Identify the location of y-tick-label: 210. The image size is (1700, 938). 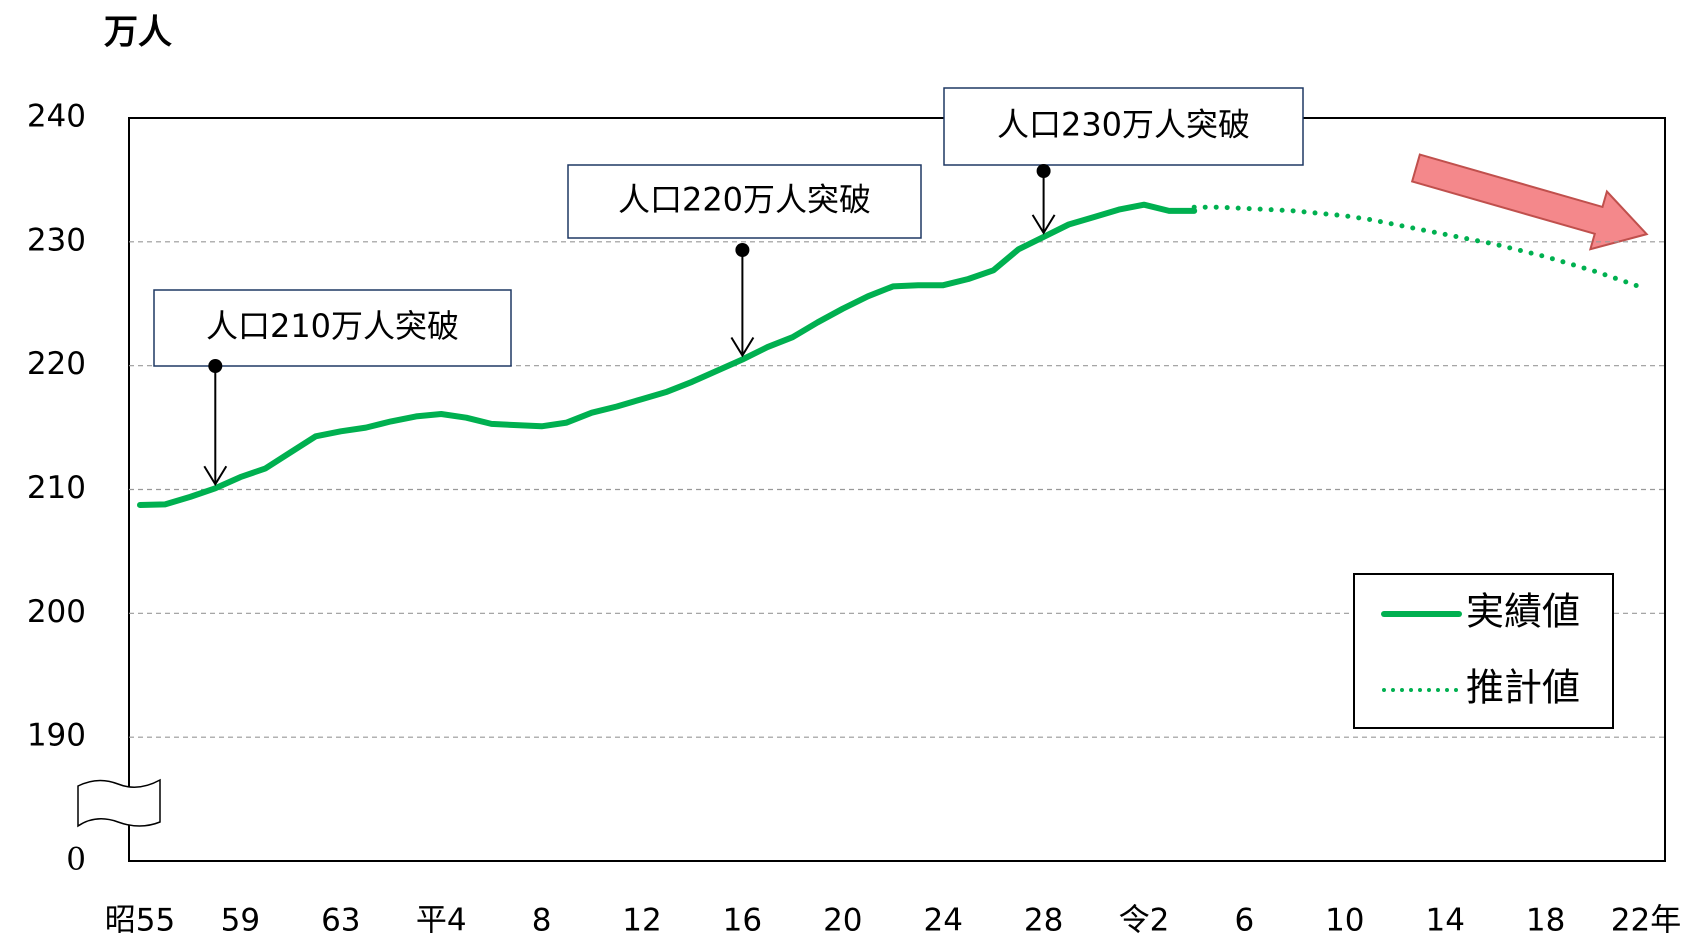
(56, 488).